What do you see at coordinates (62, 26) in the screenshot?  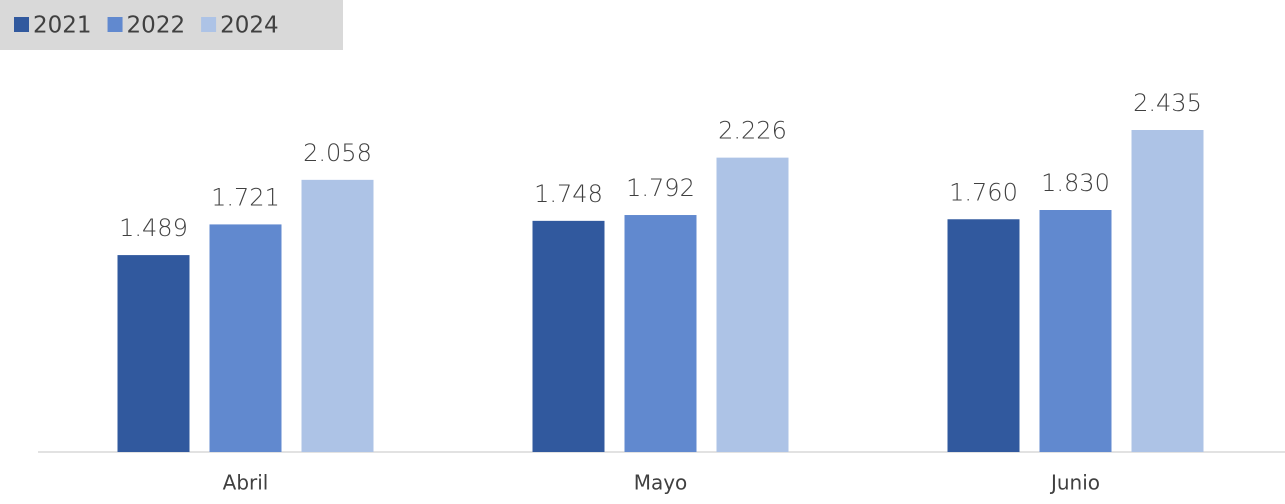 I see `legend-label: 2021` at bounding box center [62, 26].